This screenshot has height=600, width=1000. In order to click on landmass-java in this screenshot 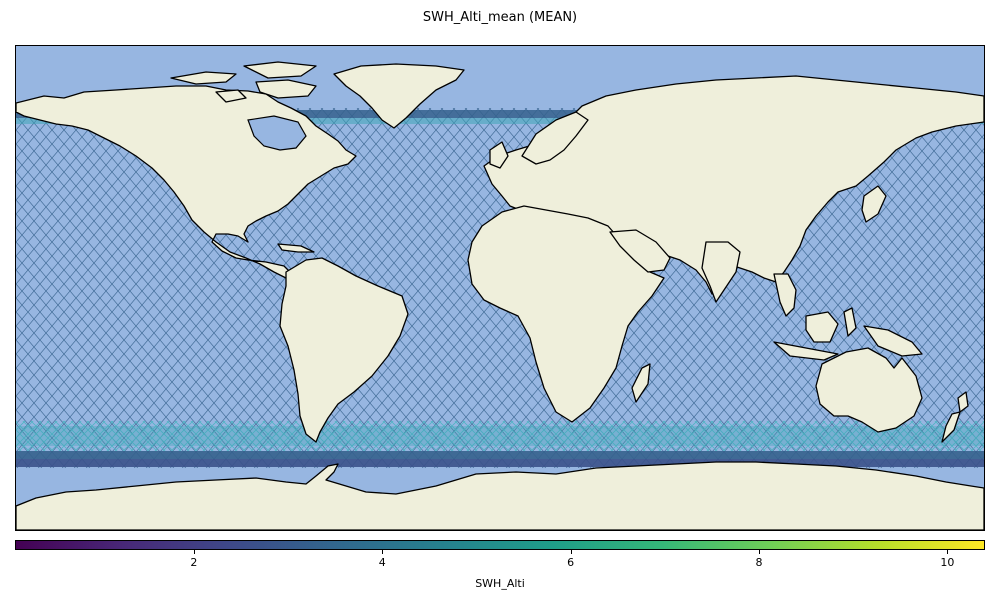, I will do `click(806, 351)`.